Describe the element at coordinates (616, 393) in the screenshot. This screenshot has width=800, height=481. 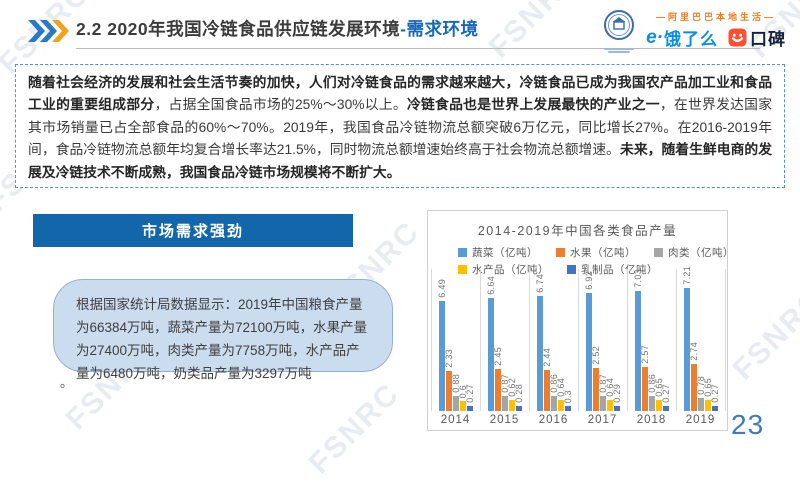
I see `bar-value-label: 0.29` at that location.